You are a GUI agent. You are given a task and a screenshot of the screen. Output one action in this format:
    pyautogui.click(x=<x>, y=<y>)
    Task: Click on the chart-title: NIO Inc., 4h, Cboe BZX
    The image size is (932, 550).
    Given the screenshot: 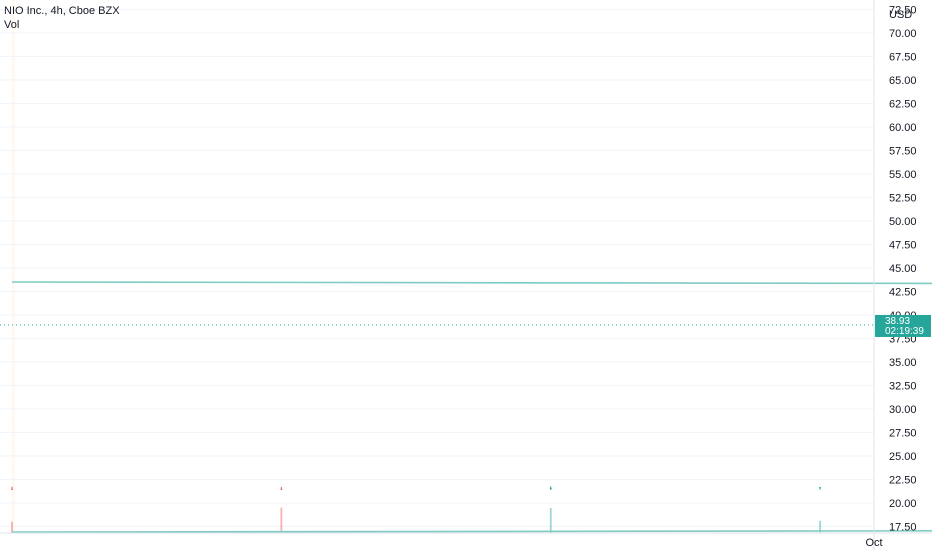 What is the action you would take?
    pyautogui.click(x=62, y=11)
    